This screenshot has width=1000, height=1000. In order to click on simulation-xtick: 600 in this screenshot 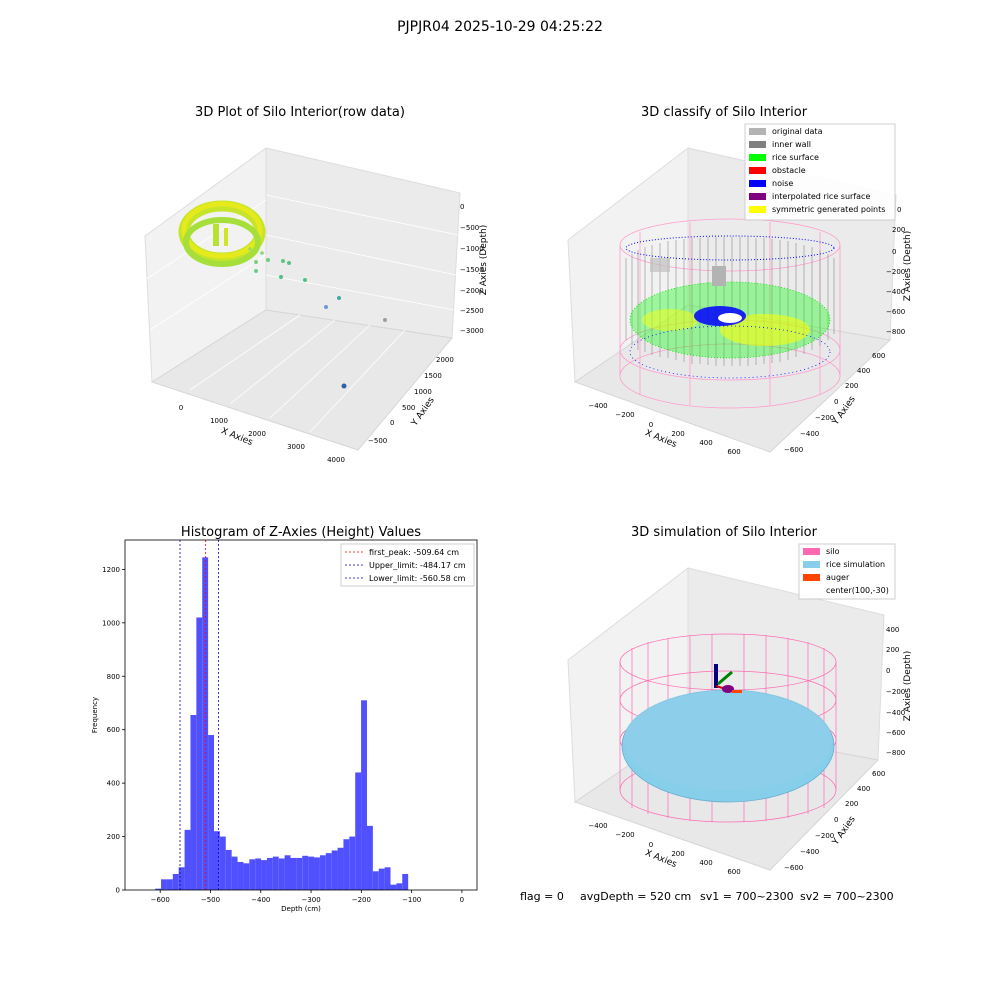, I will do `click(733, 872)`.